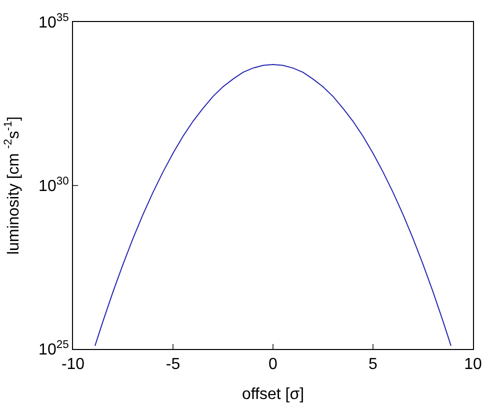  What do you see at coordinates (273, 394) in the screenshot?
I see `x-axis-title: offset [σ]` at bounding box center [273, 394].